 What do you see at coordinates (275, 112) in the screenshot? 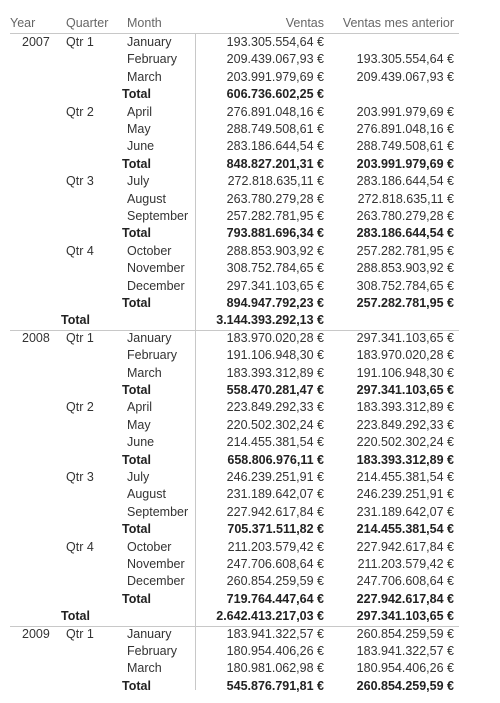
I see `cell-ventas: 276.891.048,16 €` at bounding box center [275, 112].